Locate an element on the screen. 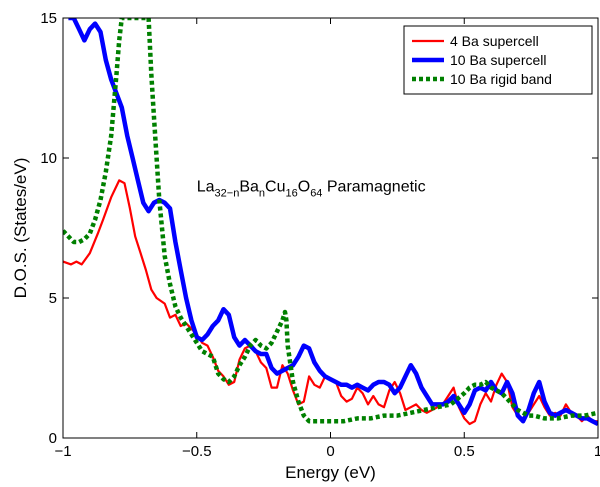  annotation-subscript: 64 is located at coordinates (316, 194).